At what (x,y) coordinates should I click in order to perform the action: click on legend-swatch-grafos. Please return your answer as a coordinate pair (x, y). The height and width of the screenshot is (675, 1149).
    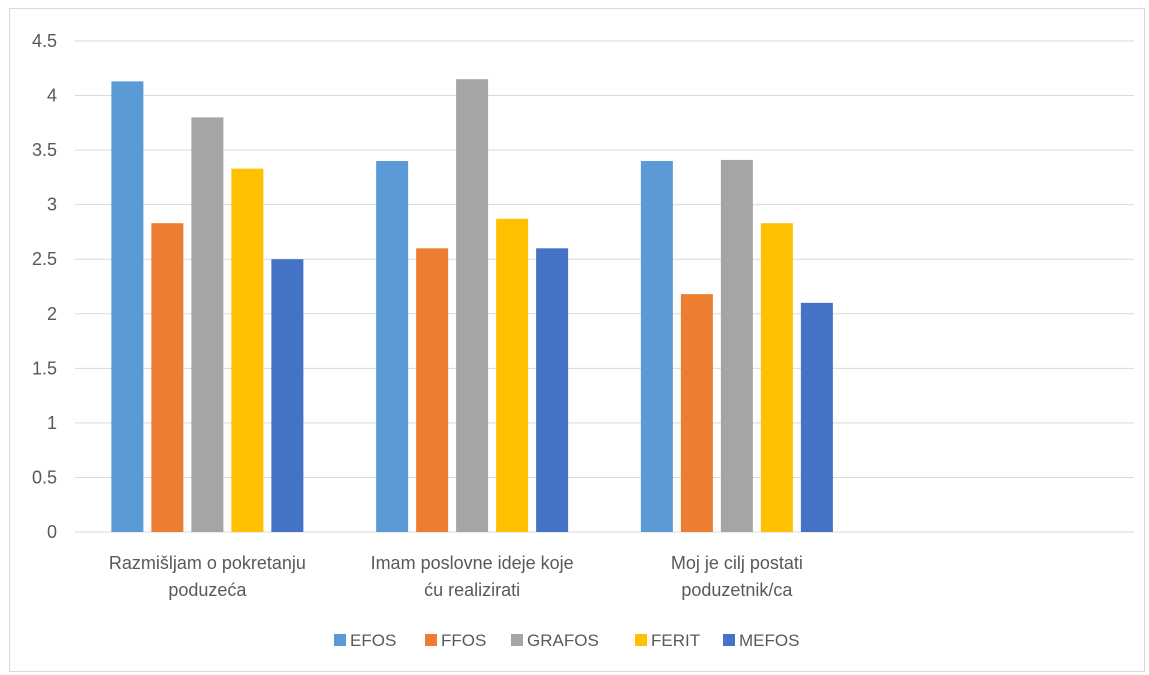
    Looking at the image, I should click on (517, 640).